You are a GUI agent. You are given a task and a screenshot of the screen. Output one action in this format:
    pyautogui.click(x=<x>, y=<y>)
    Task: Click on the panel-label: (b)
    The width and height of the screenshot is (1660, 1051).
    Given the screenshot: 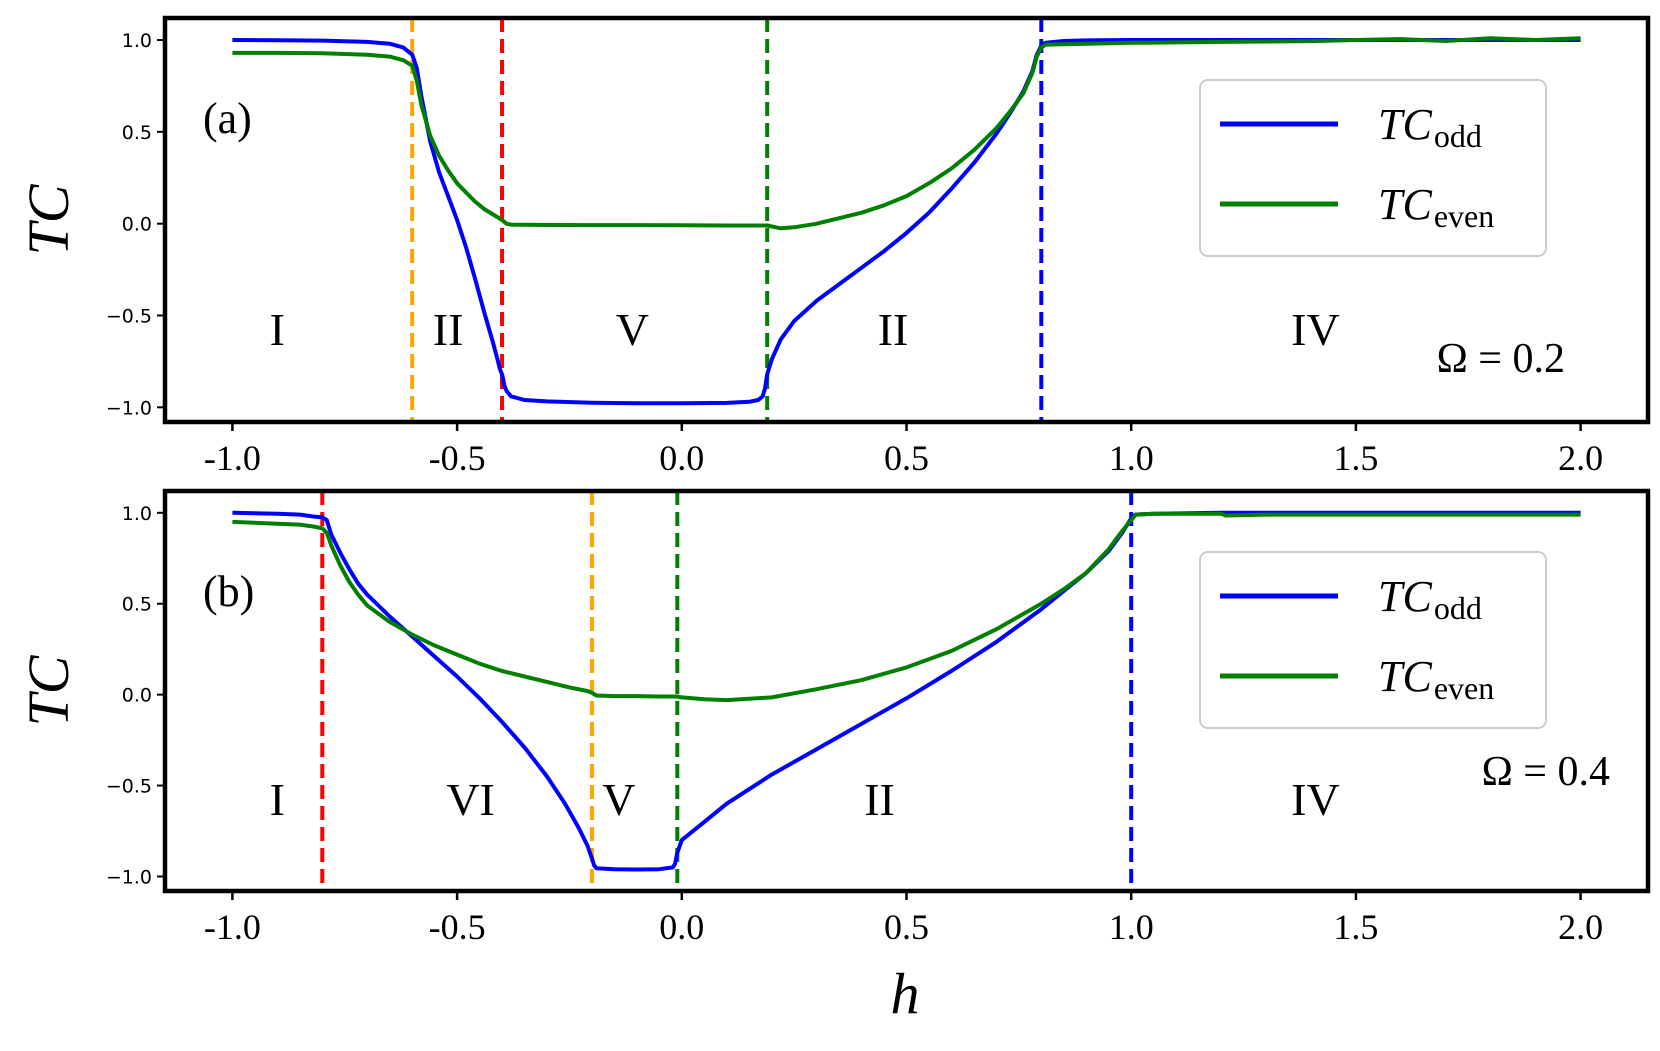 What is the action you would take?
    pyautogui.click(x=228, y=591)
    